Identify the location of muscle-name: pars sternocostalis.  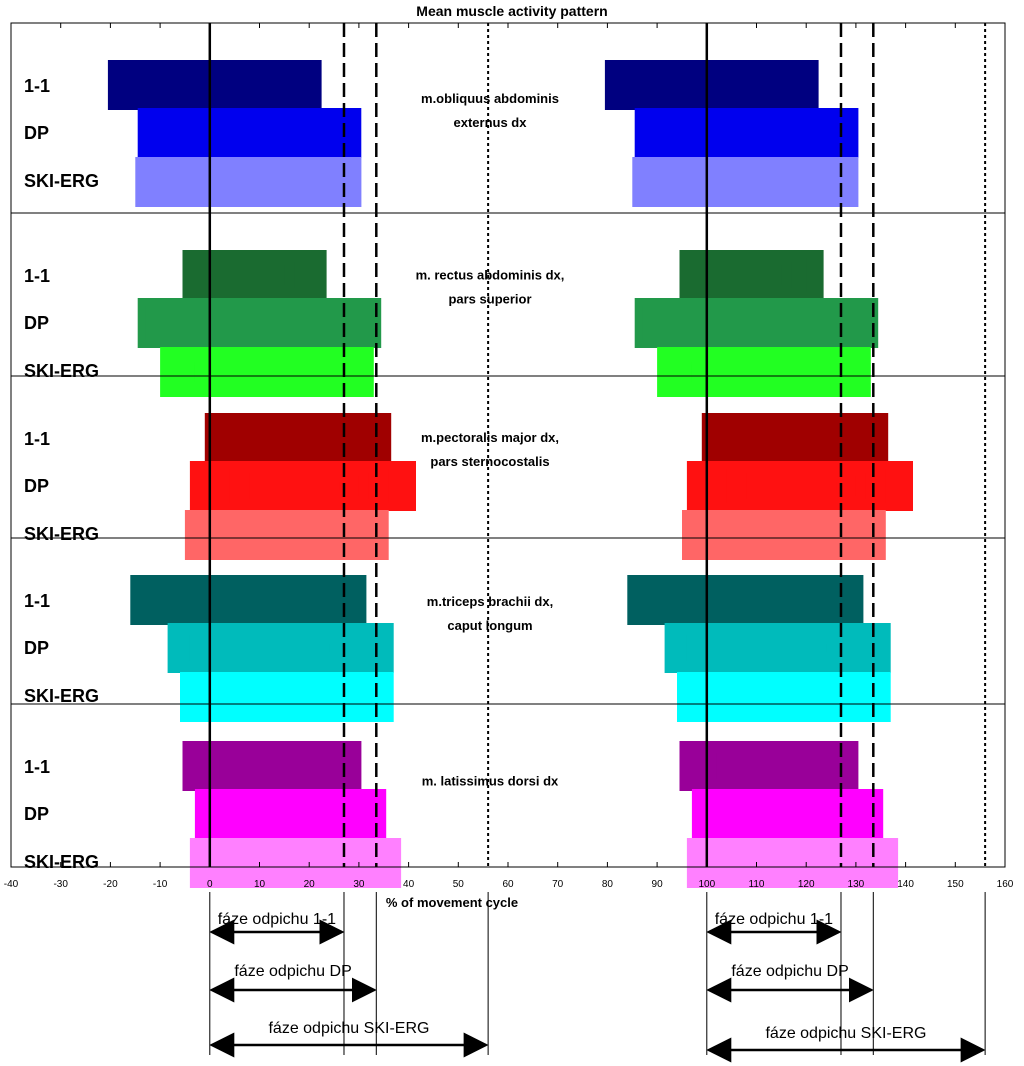
(489, 461).